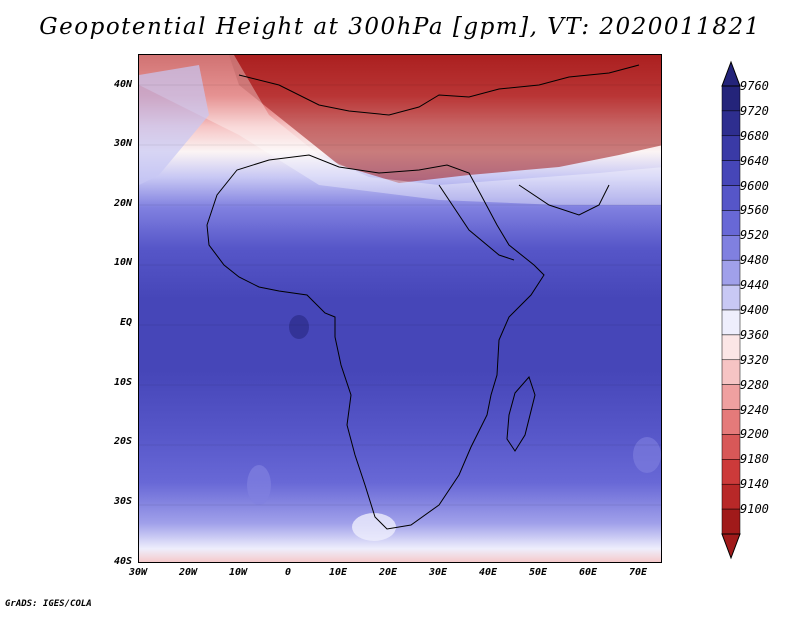 The width and height of the screenshot is (800, 618). What do you see at coordinates (122, 203) in the screenshot?
I see `lat-label-20n: 20N` at bounding box center [122, 203].